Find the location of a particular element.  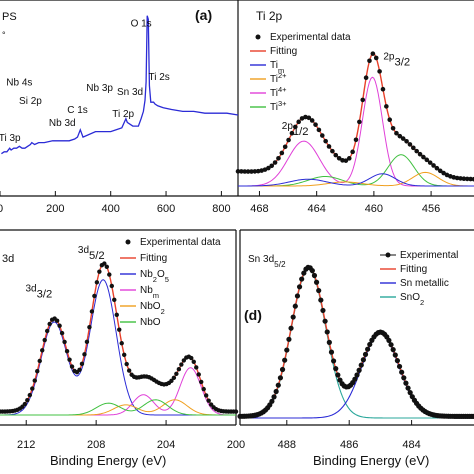

peak-label: Nb 3d is located at coordinates (62, 123).